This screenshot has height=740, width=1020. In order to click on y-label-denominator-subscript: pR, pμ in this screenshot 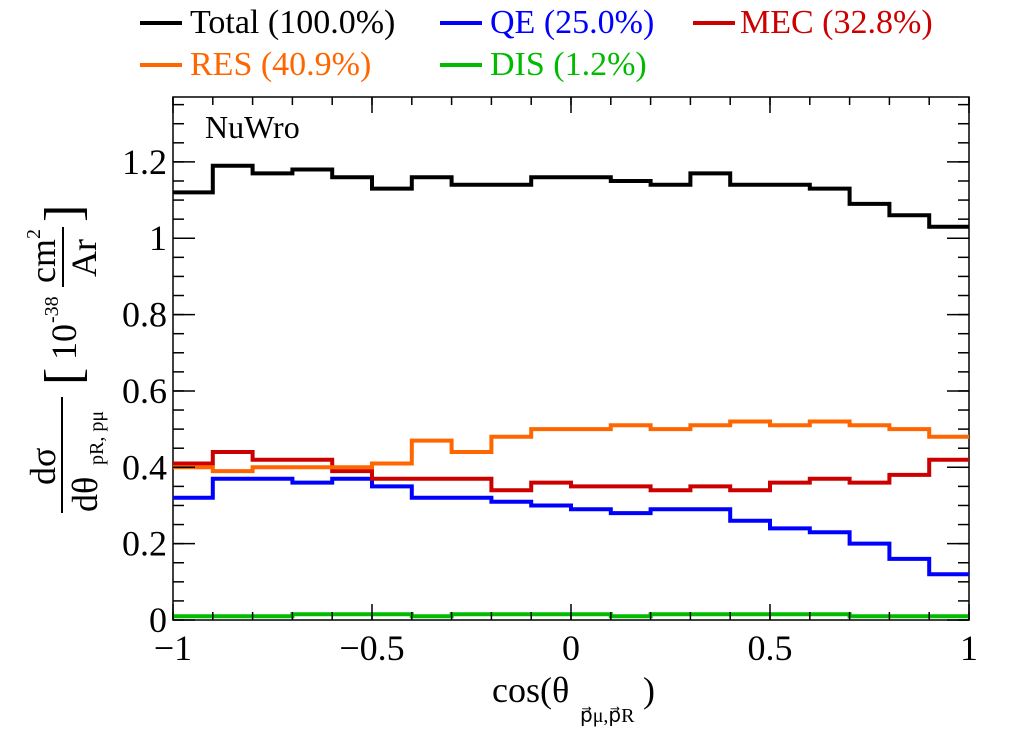, I will do `click(97, 438)`.